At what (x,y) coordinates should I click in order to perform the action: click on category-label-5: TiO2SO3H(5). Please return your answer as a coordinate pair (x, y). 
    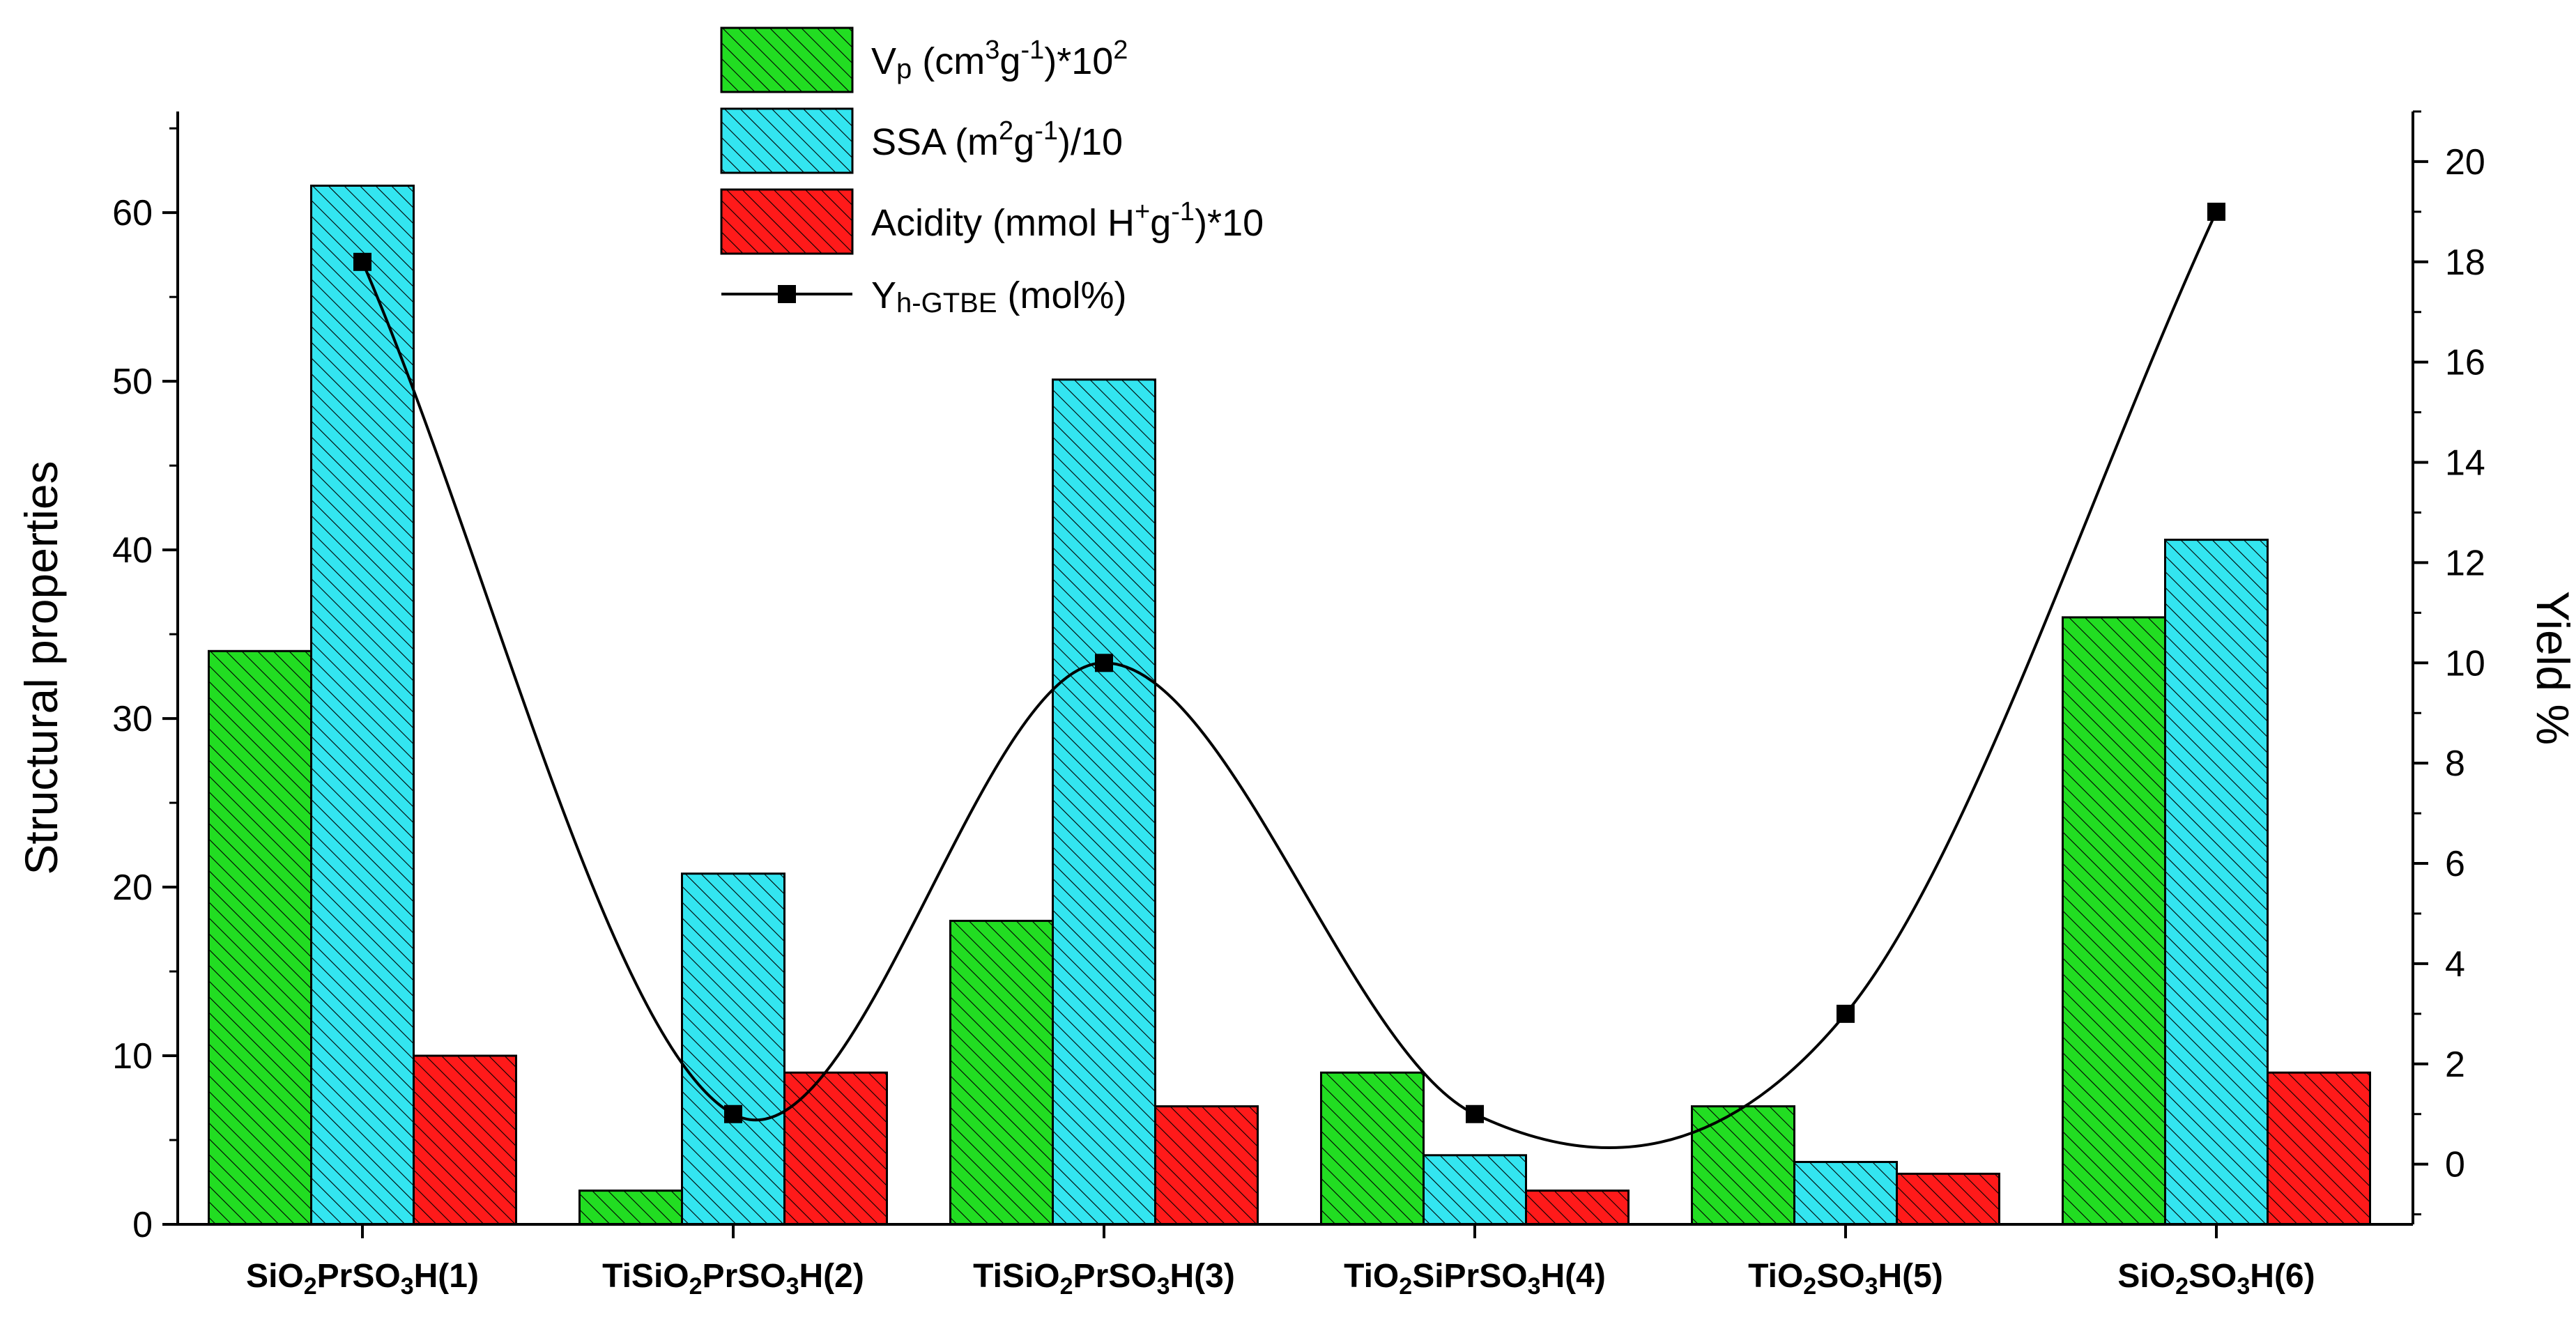
    Looking at the image, I should click on (1845, 1279).